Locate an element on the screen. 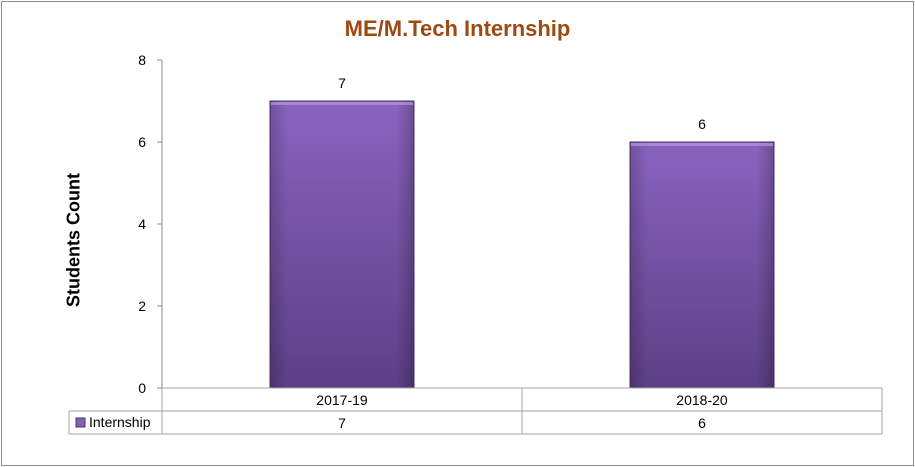 The width and height of the screenshot is (915, 467). chart-title: ME/M.Tech Internship is located at coordinates (457, 28).